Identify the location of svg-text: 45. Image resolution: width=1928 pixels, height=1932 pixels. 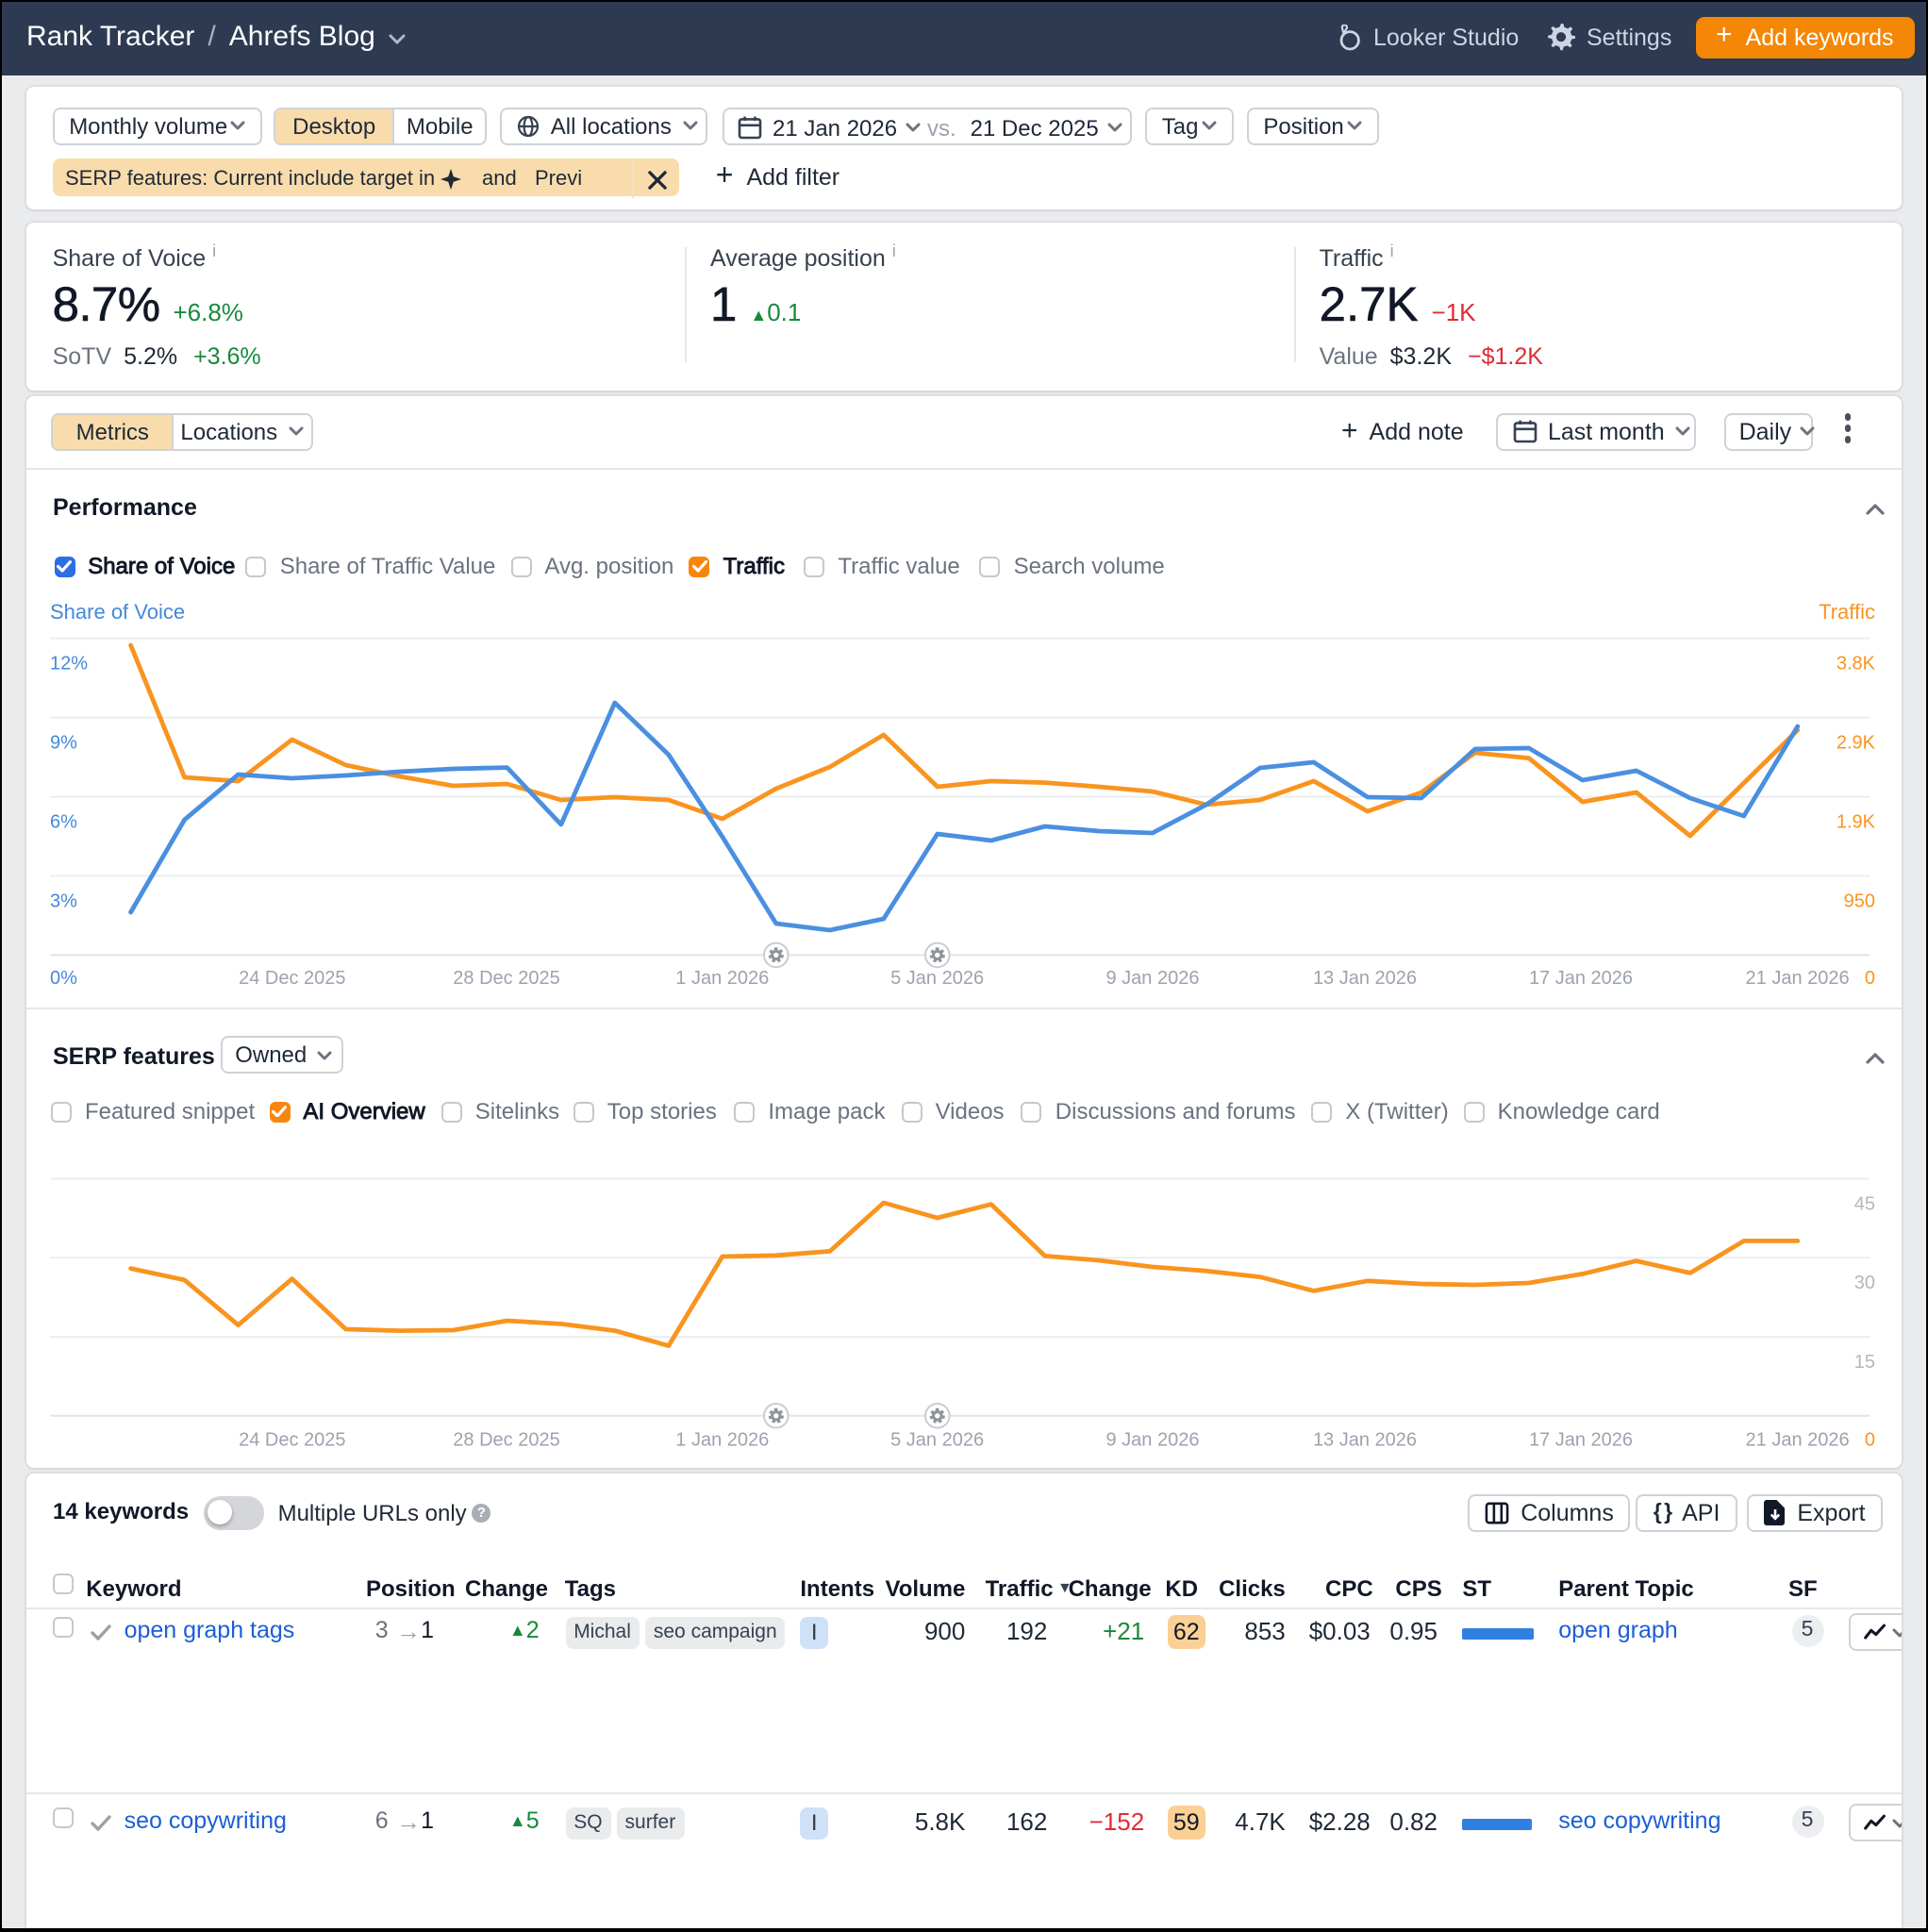
(1864, 1204).